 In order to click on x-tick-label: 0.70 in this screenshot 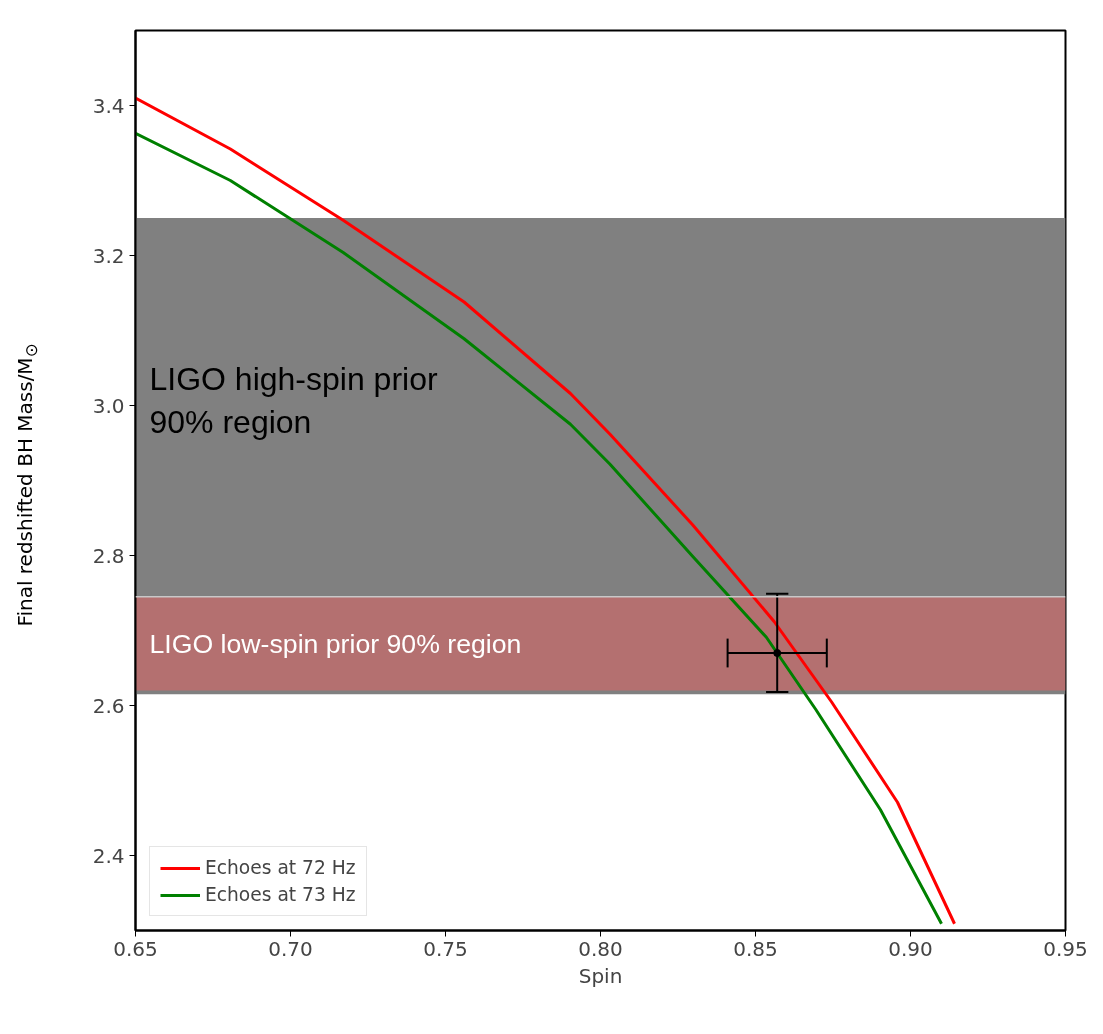, I will do `click(290, 948)`.